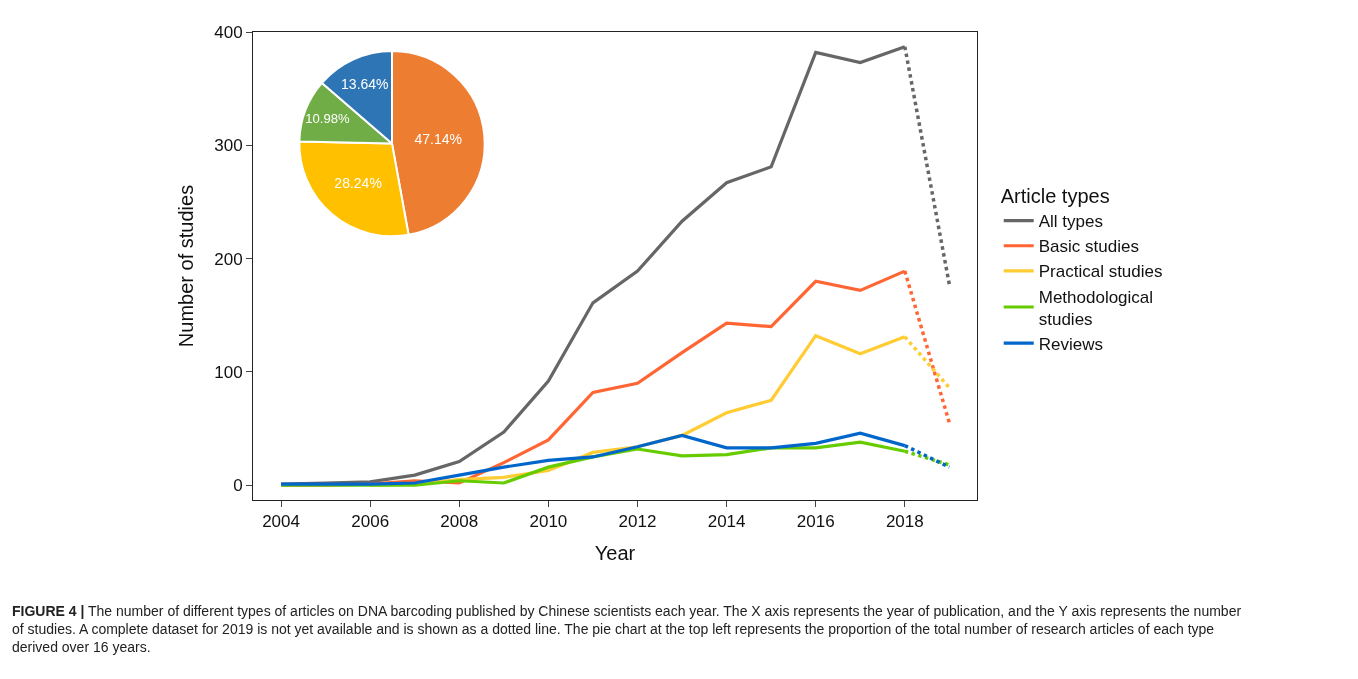  Describe the element at coordinates (228, 372) in the screenshot. I see `y-tick-label: 100` at that location.